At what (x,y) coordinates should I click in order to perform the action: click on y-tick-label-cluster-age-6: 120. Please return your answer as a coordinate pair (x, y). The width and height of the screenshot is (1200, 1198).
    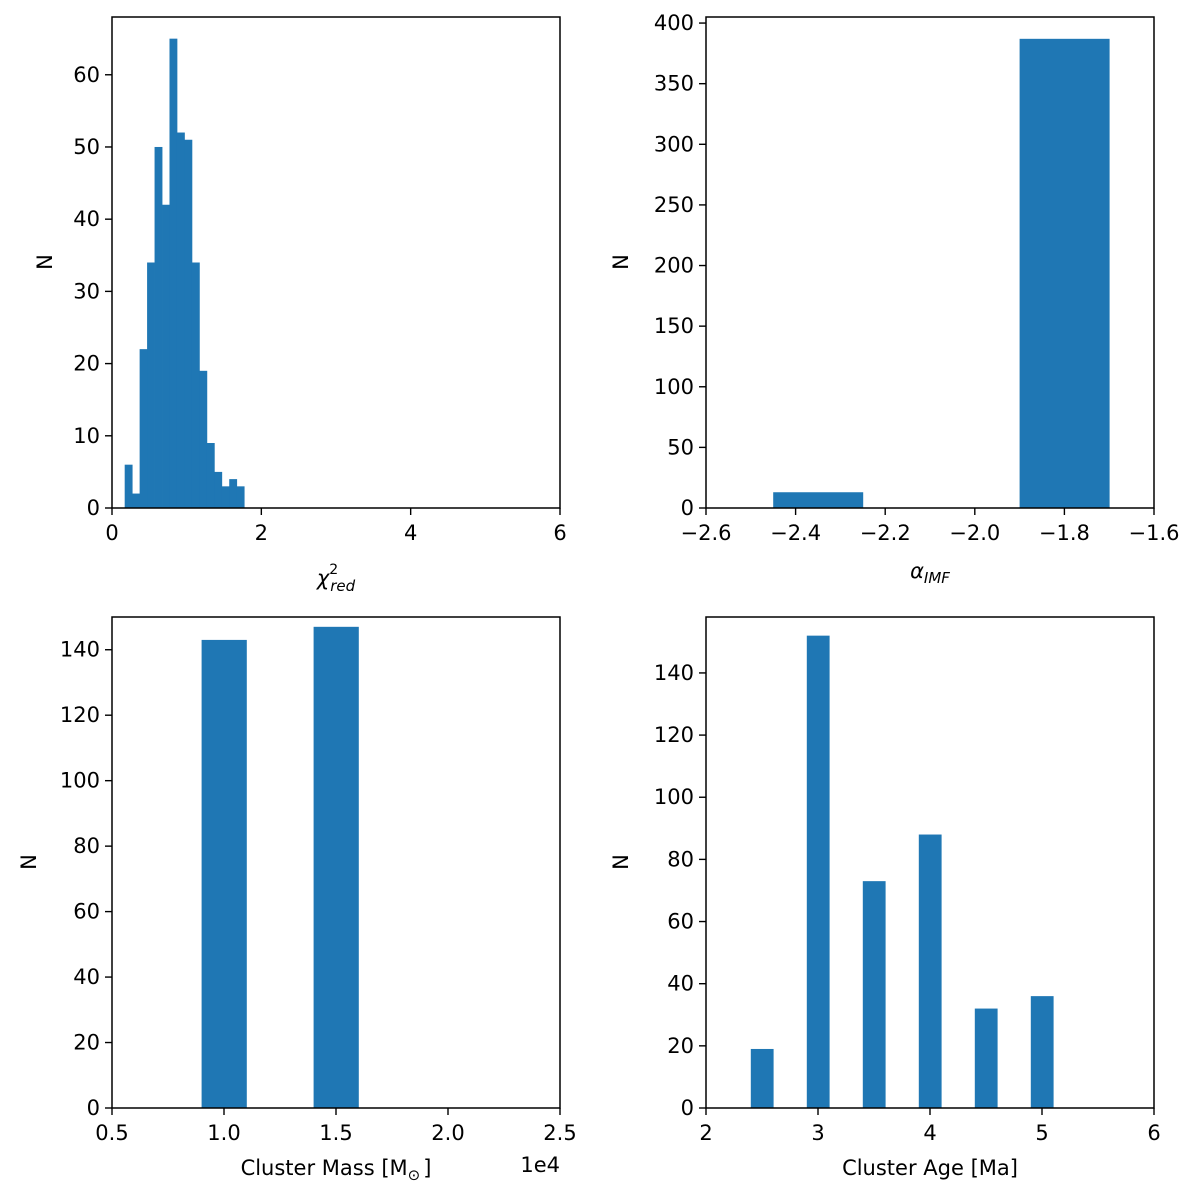
    Looking at the image, I should click on (674, 735).